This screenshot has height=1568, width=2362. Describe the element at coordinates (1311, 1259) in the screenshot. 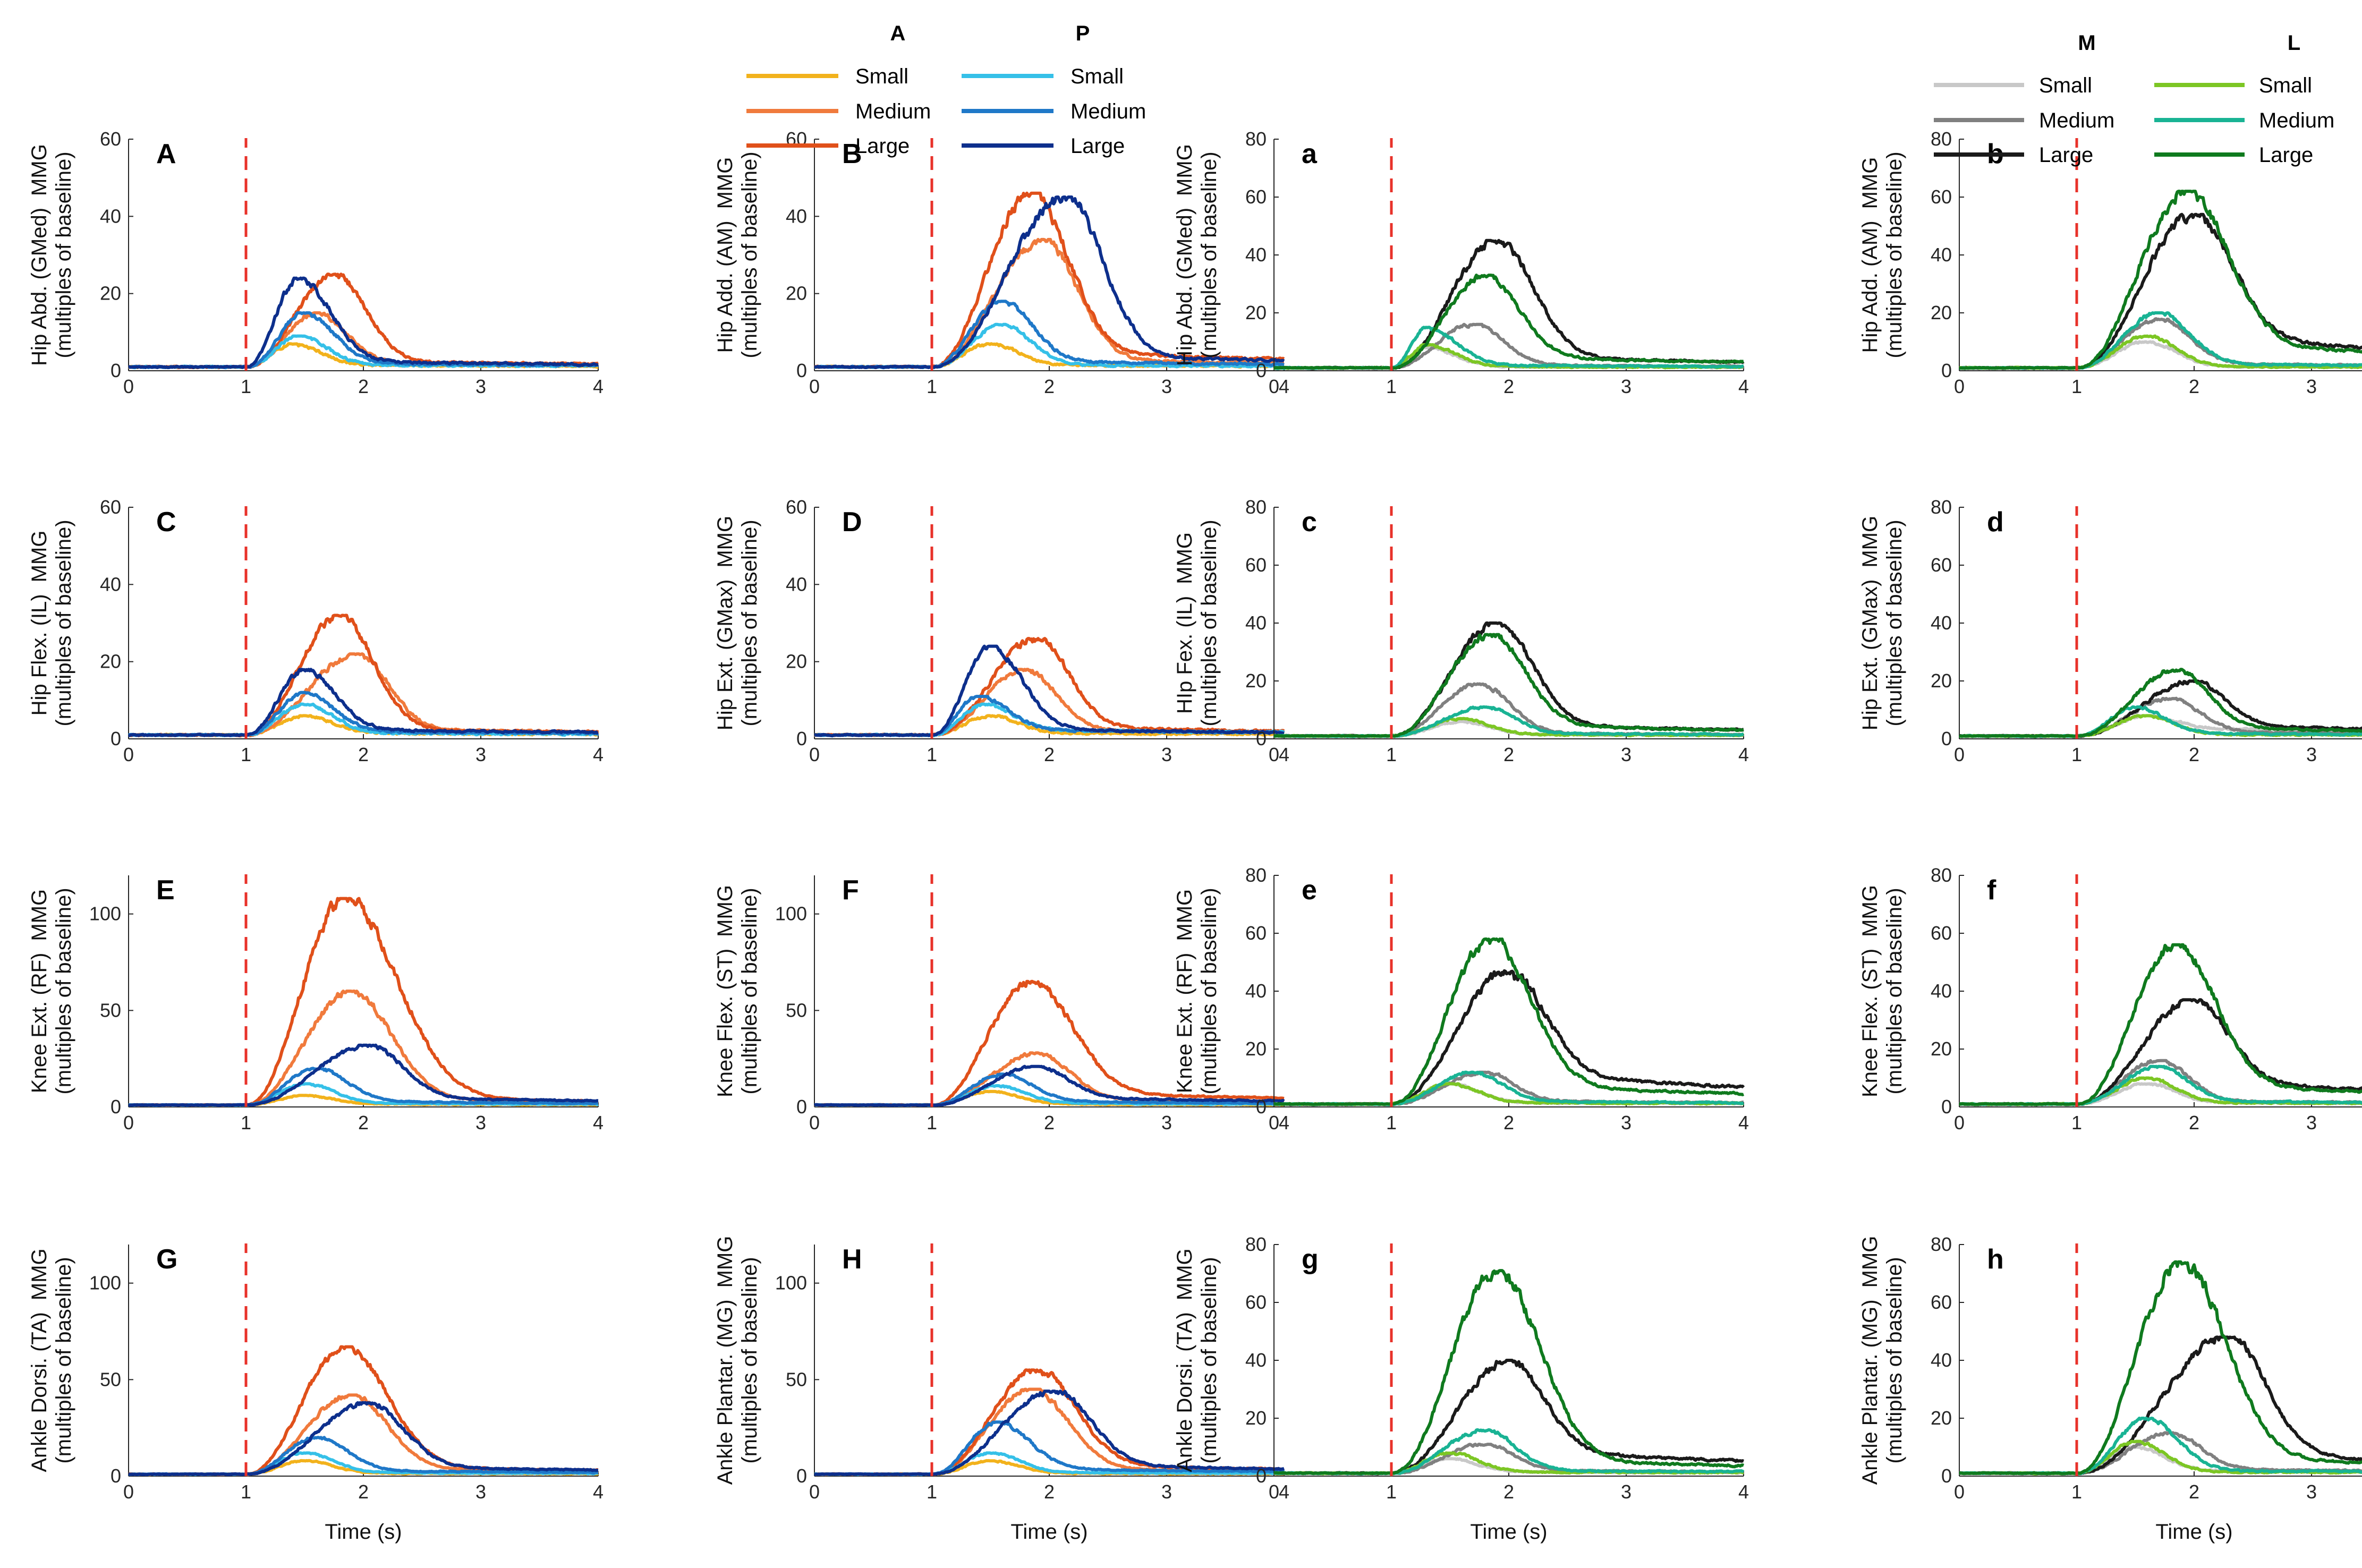

I see `panel-letter: g` at that location.